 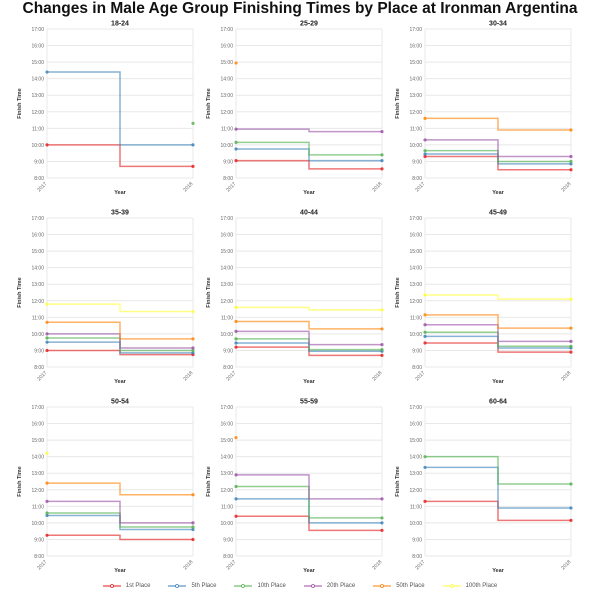 What do you see at coordinates (236, 438) in the screenshot?
I see `data-point-50th-place` at bounding box center [236, 438].